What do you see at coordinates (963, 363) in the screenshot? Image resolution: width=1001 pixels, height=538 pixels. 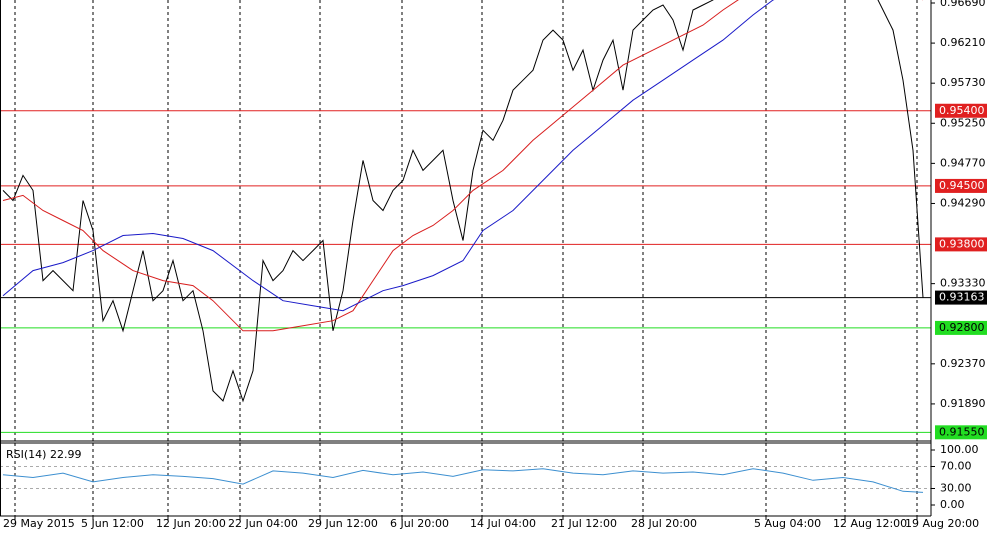 I see `y-tick-label: 0.92370` at bounding box center [963, 363].